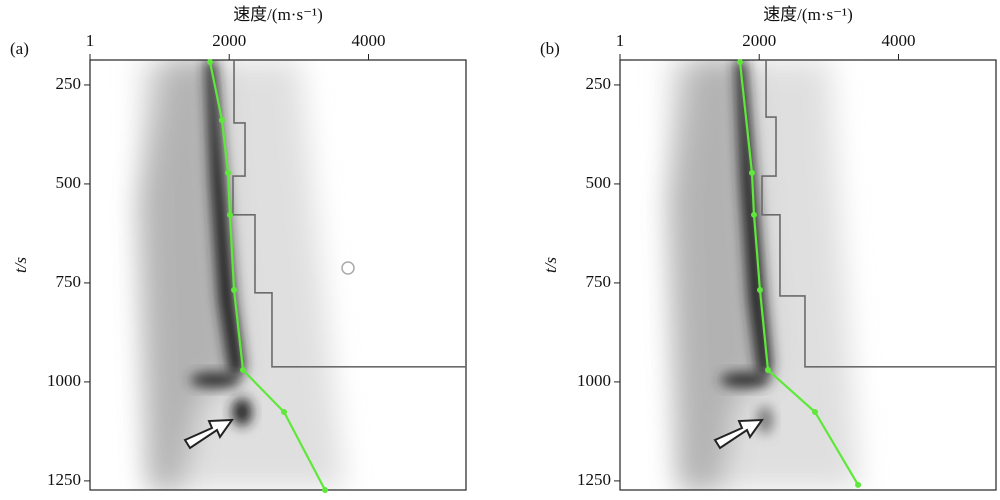 The height and width of the screenshot is (500, 1000). What do you see at coordinates (267, 276) in the screenshot?
I see `velocity-pick-line` at bounding box center [267, 276].